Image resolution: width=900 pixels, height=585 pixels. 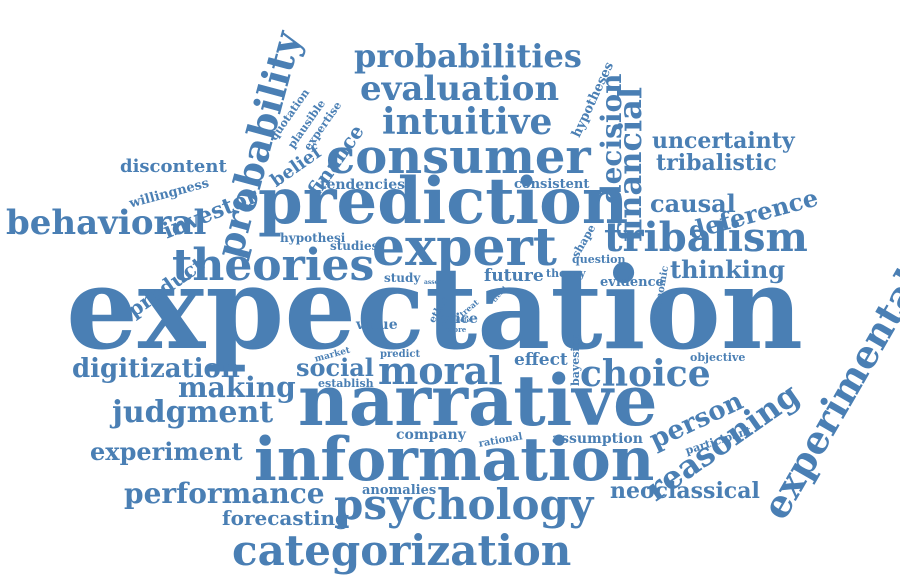 I want to click on word-digitization: digitization, so click(x=156, y=369).